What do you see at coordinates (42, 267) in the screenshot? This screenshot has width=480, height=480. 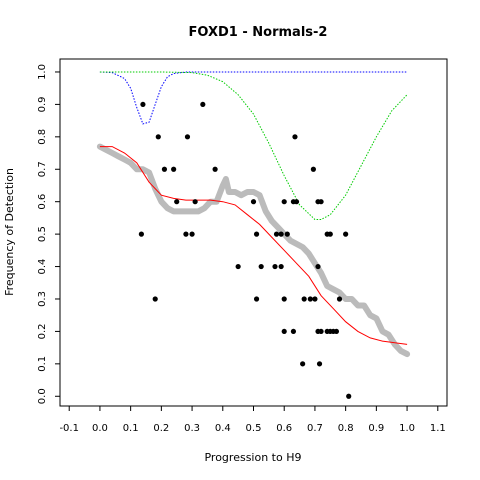 I see `y-tick-label: 0.4` at bounding box center [42, 267].